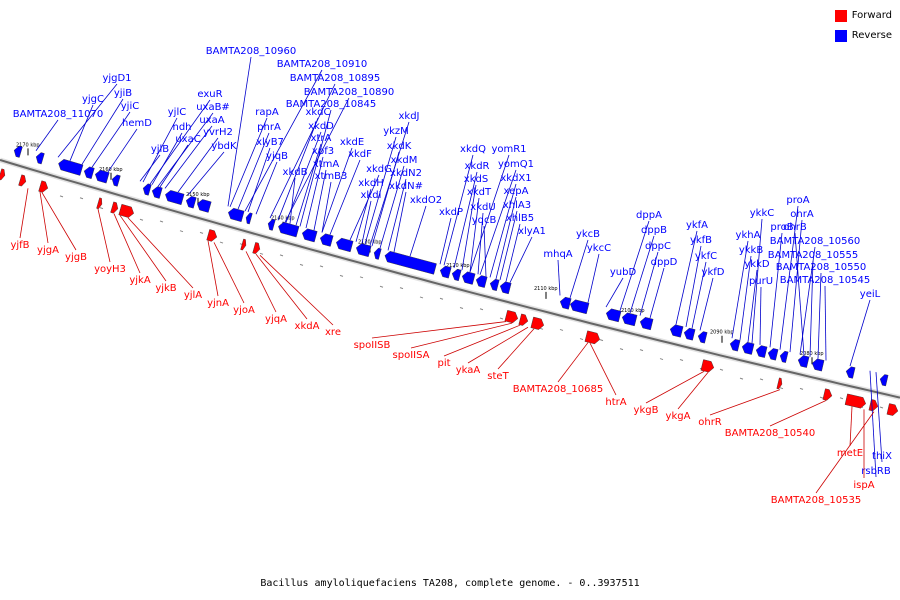 Image resolution: width=900 pixels, height=600 pixels. Describe the element at coordinates (443, 363) in the screenshot. I see `forward-label-text: pit` at that location.